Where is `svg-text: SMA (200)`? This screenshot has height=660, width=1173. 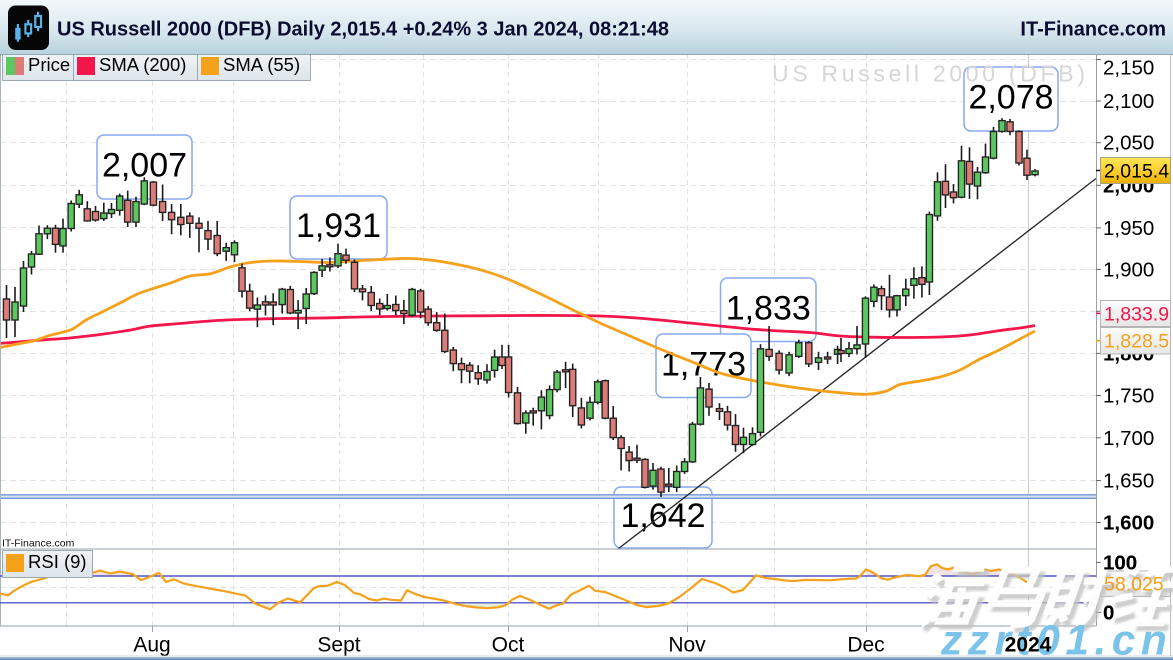
svg-text: SMA (200) is located at coordinates (142, 64).